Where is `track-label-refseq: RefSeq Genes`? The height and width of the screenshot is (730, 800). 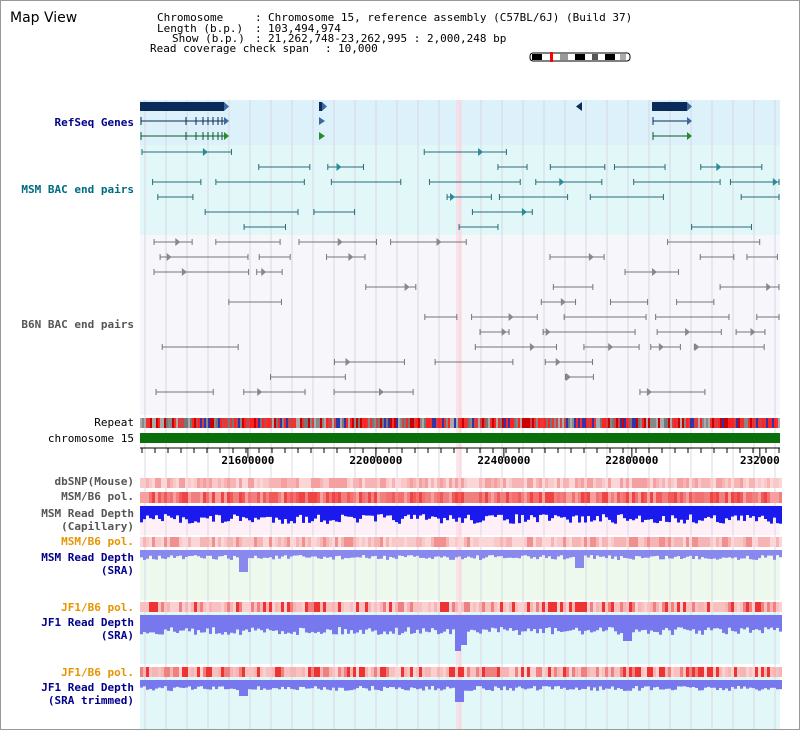
track-label-refseq: RefSeq Genes is located at coordinates (94, 122).